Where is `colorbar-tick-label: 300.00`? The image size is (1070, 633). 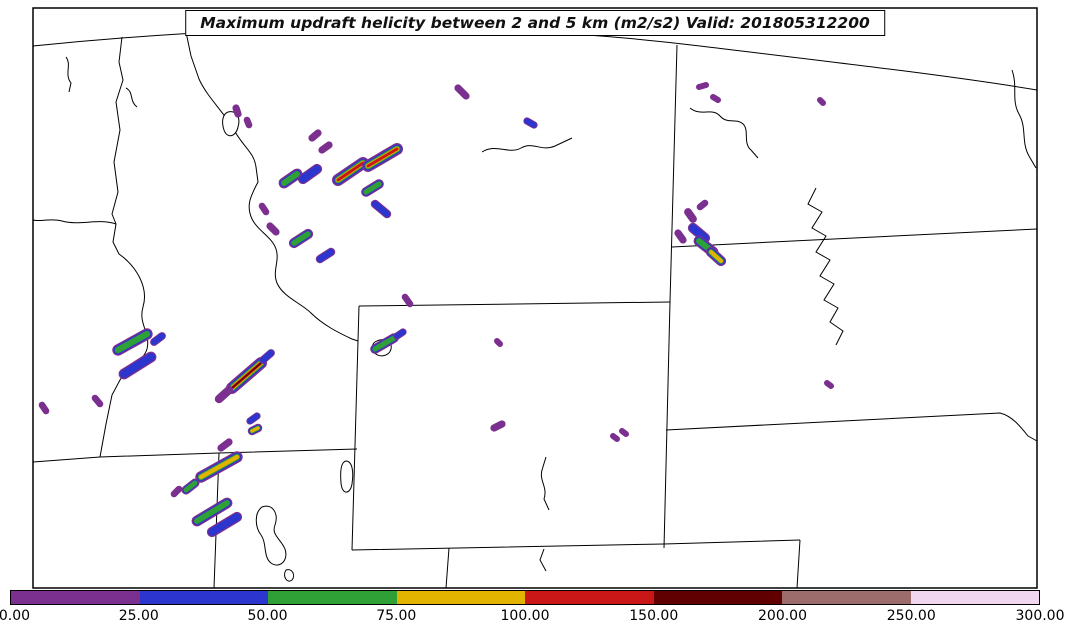
colorbar-tick-label: 300.00 is located at coordinates (1040, 616).